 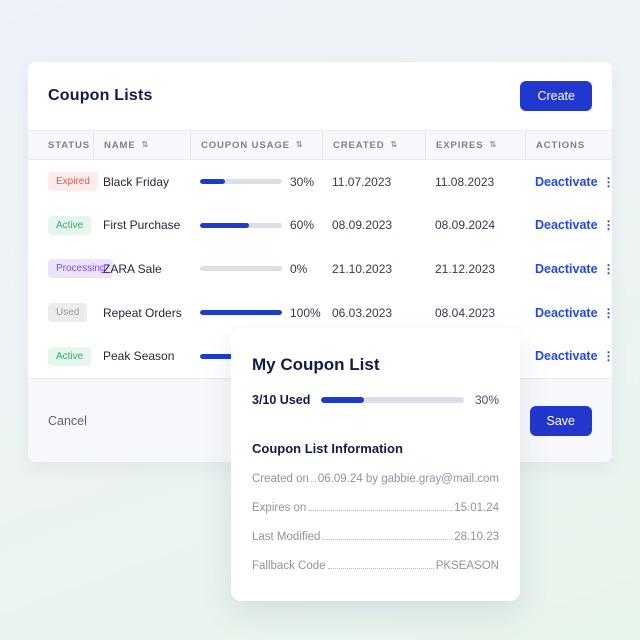 What do you see at coordinates (465, 312) in the screenshot?
I see `expires-date: 08.04.2023` at bounding box center [465, 312].